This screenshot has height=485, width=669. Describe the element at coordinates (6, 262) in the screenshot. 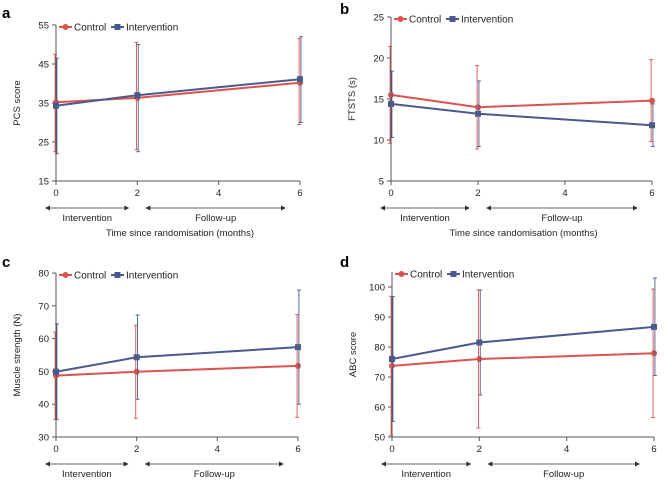

I see `panel-letter: c` at that location.